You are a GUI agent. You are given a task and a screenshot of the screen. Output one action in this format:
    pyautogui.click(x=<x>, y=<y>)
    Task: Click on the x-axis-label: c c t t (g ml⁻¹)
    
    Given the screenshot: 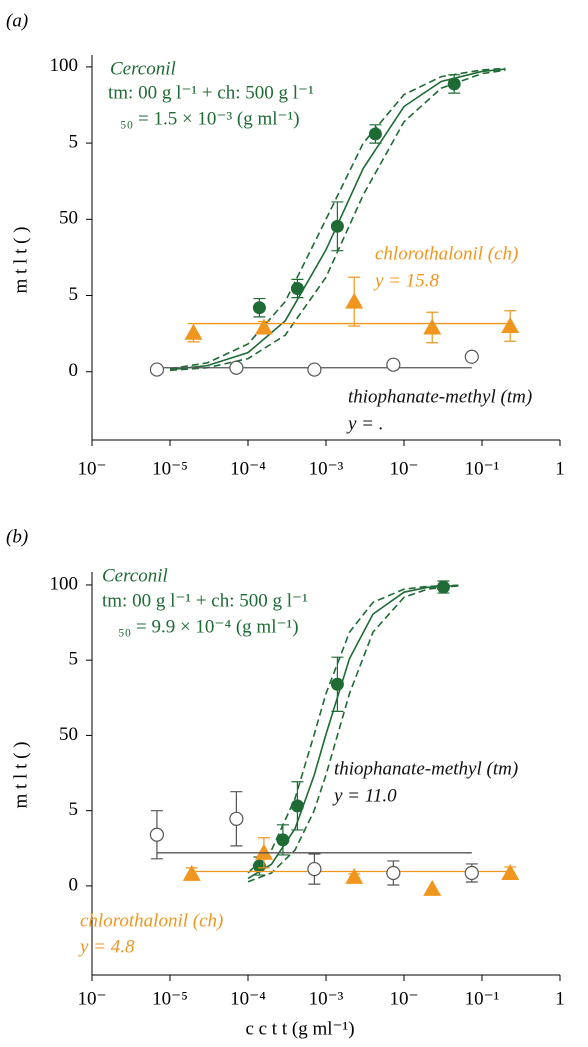 What is the action you would take?
    pyautogui.click(x=299, y=1028)
    